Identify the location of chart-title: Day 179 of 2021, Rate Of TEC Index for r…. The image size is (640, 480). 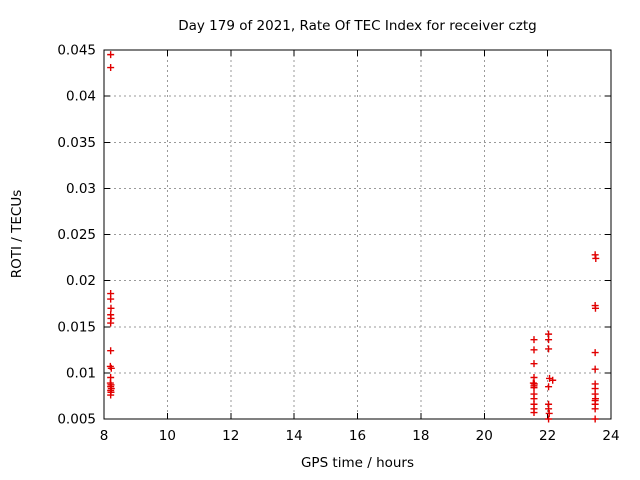
(357, 26).